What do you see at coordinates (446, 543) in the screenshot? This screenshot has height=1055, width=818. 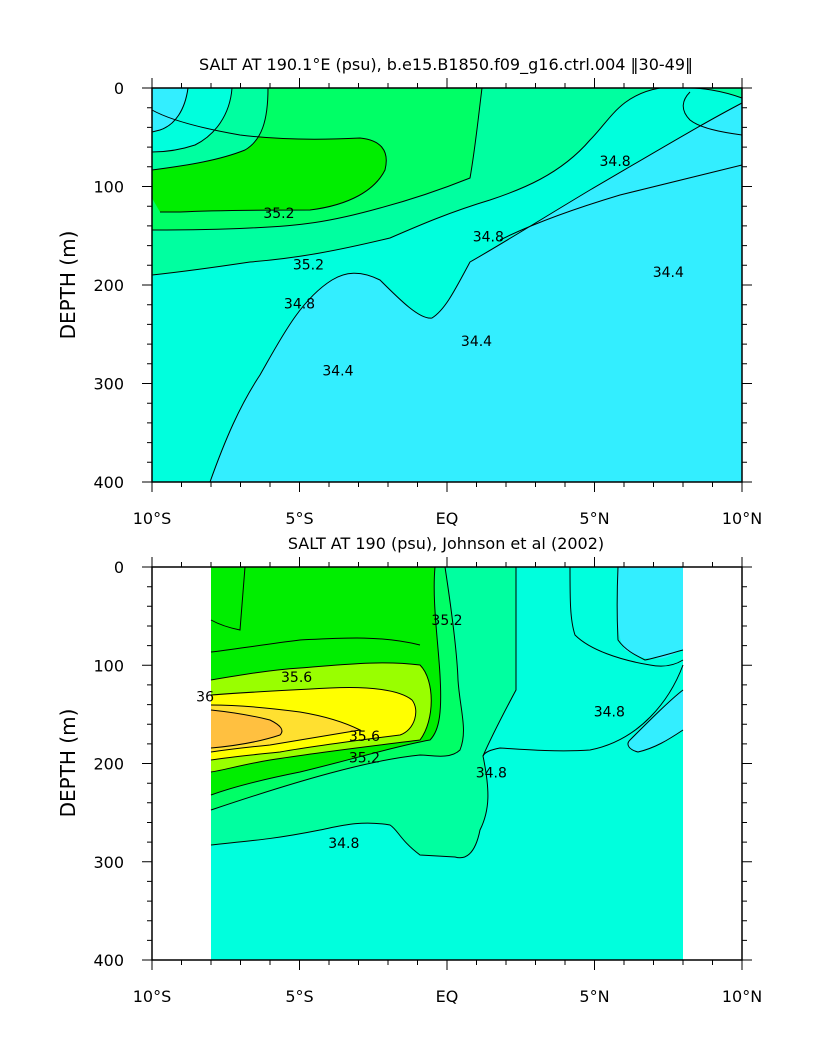 I see `panel-2-title: SALT AT 190 (psu), Johnson et al (2002)` at bounding box center [446, 543].